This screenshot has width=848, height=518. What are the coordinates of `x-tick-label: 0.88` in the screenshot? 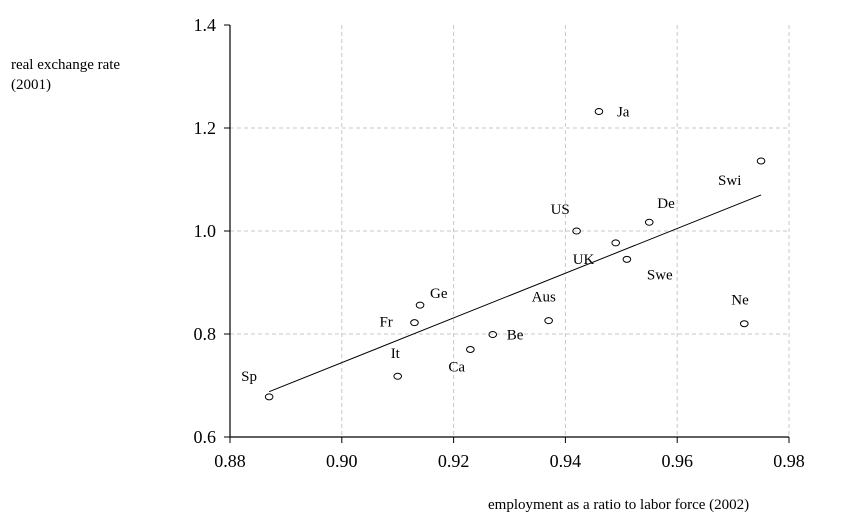 It's located at (230, 461).